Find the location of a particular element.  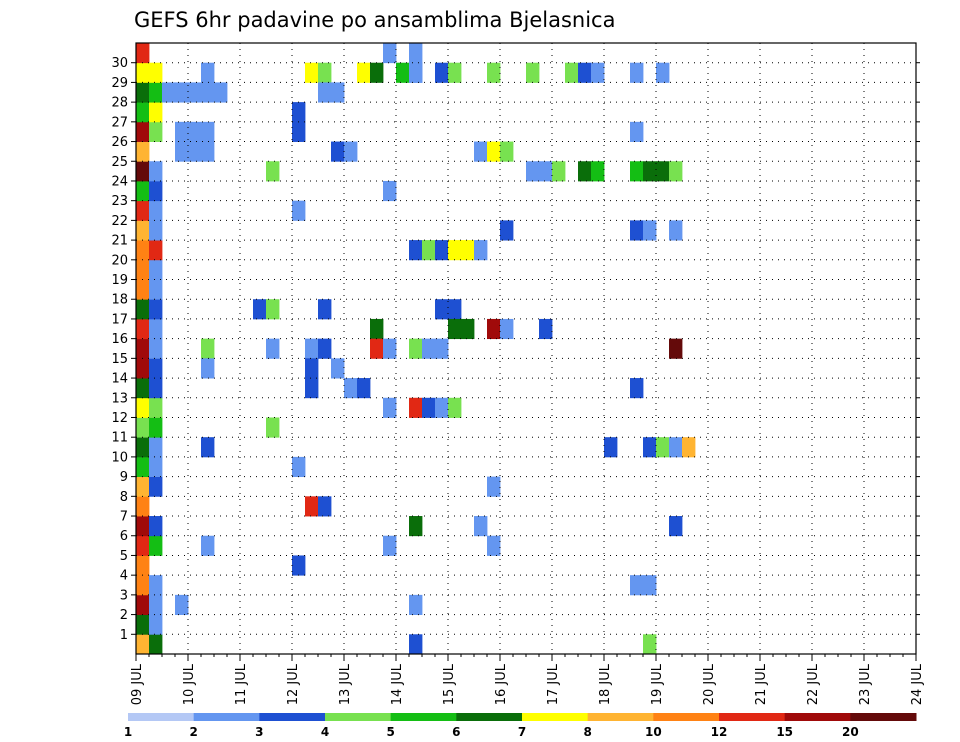

x-tick-label: 14 JUL is located at coordinates (397, 684).